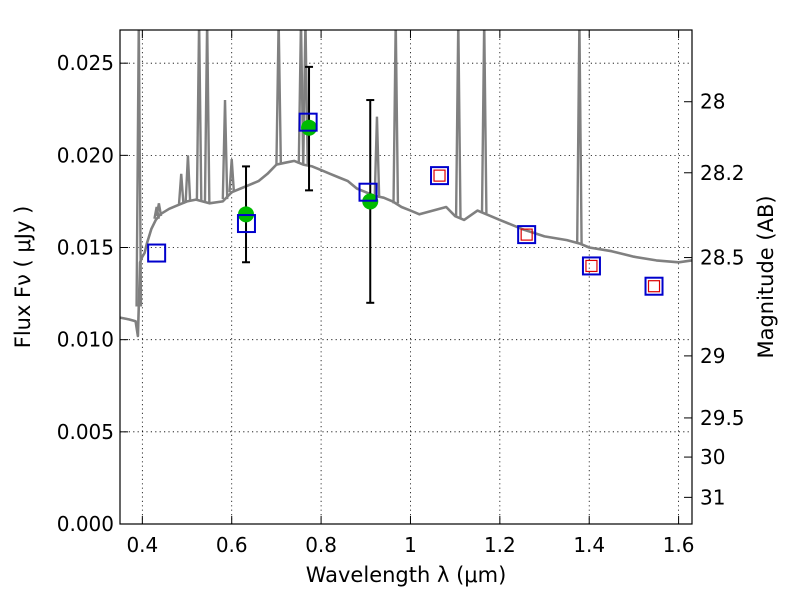  What do you see at coordinates (712, 356) in the screenshot?
I see `right-tick-label: 29` at bounding box center [712, 356].